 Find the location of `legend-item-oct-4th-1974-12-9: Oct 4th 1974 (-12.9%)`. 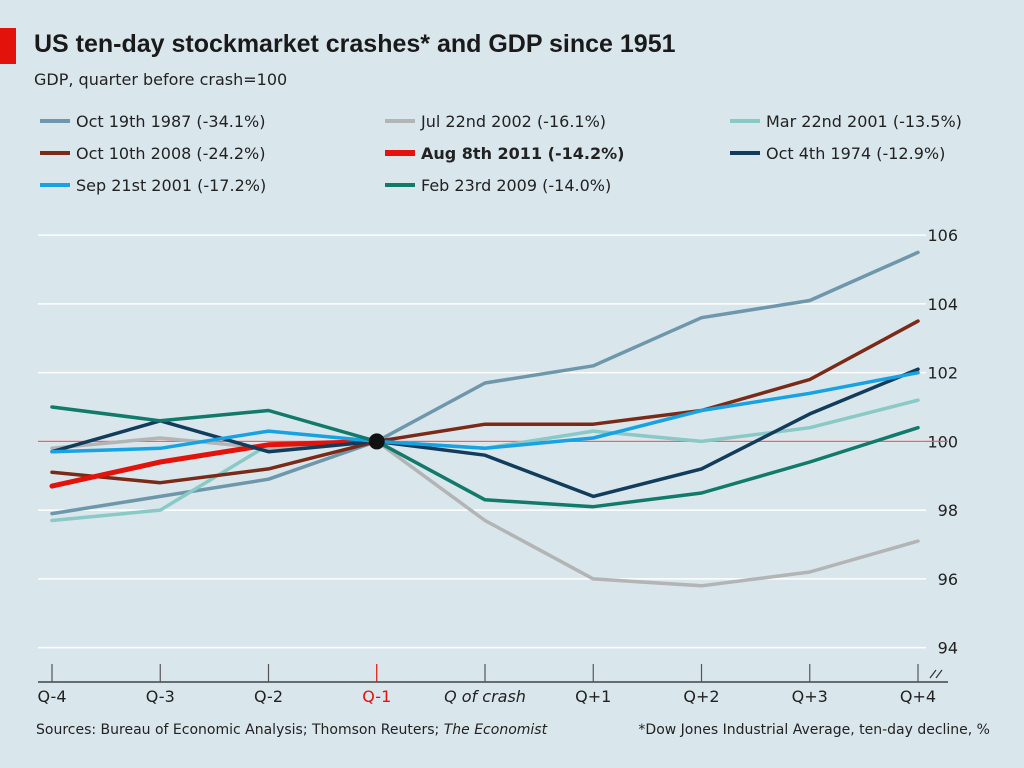

legend-item-oct-4th-1974-12-9: Oct 4th 1974 (-12.9%) is located at coordinates (837, 153).